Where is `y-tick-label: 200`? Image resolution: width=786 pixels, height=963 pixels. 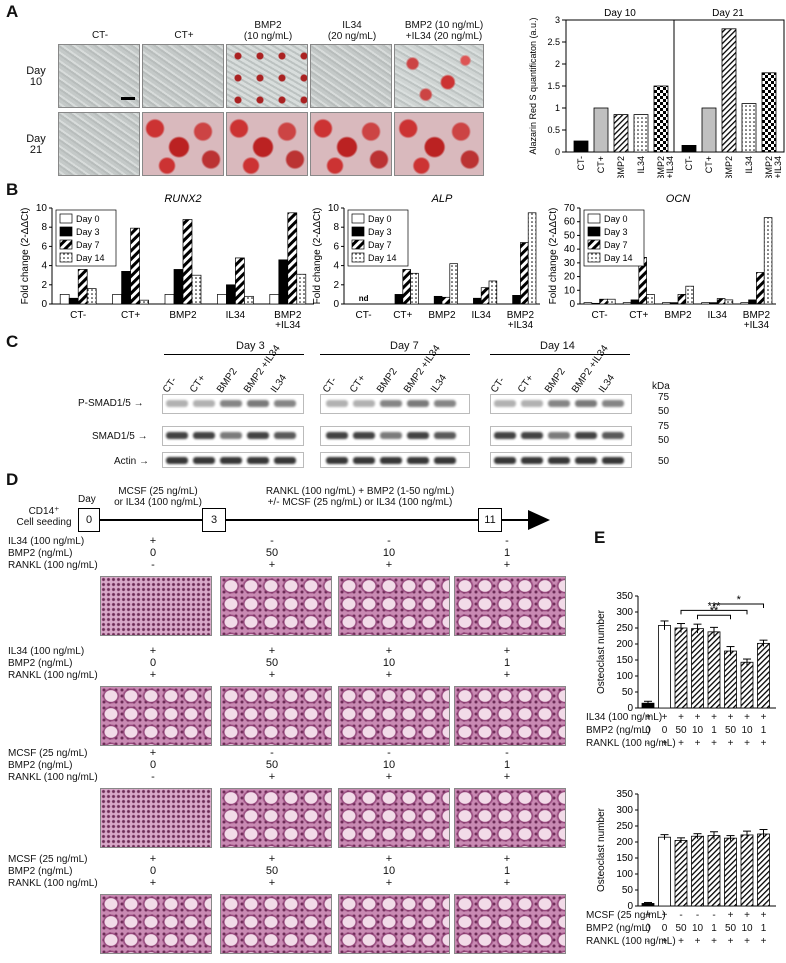
y-tick-label: 200 is located at coordinates (624, 644).